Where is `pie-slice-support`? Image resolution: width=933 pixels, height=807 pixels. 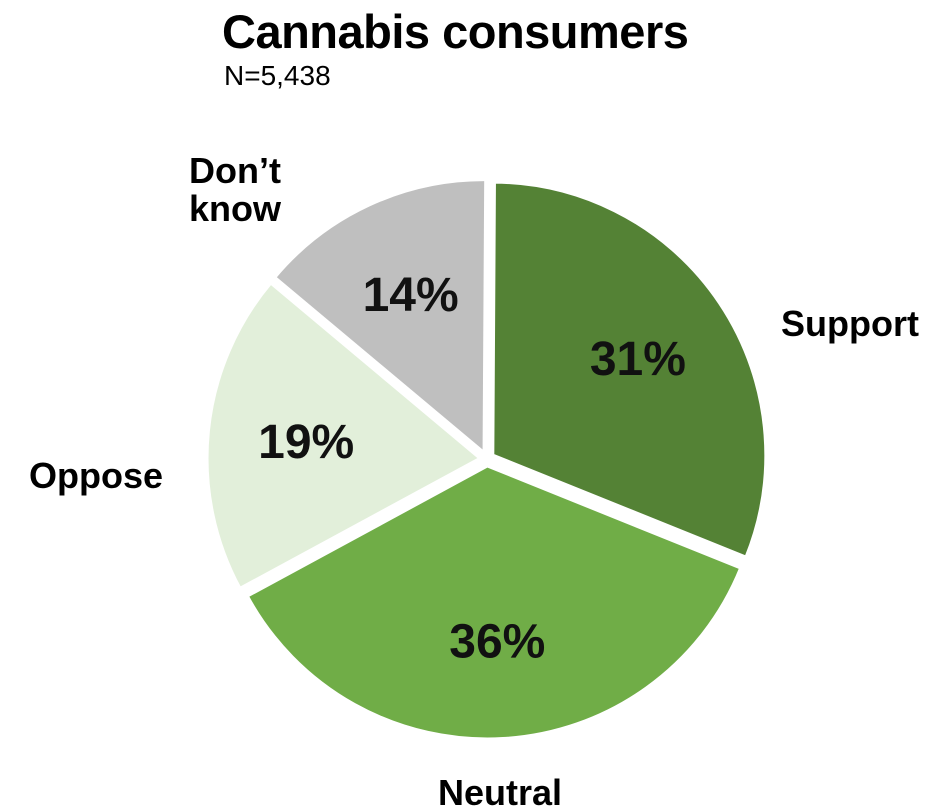
pie-slice-support is located at coordinates (629, 370).